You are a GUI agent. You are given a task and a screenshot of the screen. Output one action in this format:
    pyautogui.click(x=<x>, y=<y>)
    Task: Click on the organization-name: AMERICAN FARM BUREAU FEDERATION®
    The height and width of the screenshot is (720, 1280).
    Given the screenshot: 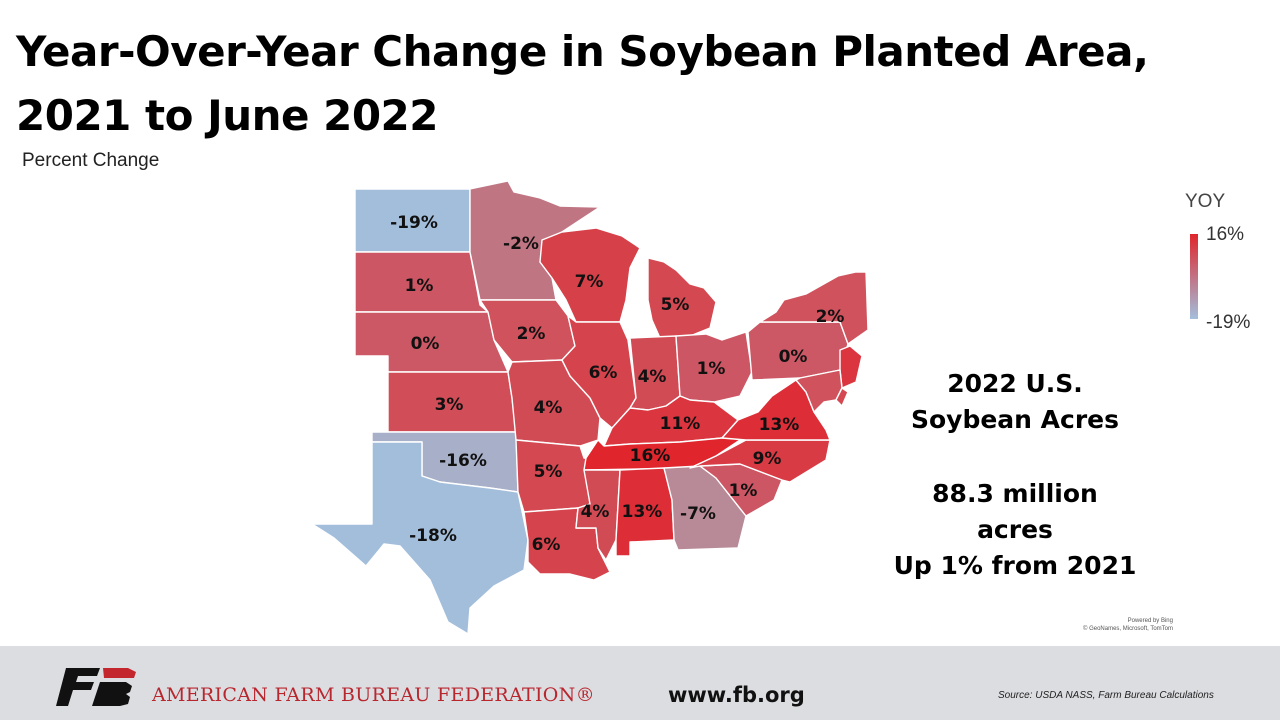 What is the action you would take?
    pyautogui.click(x=373, y=695)
    